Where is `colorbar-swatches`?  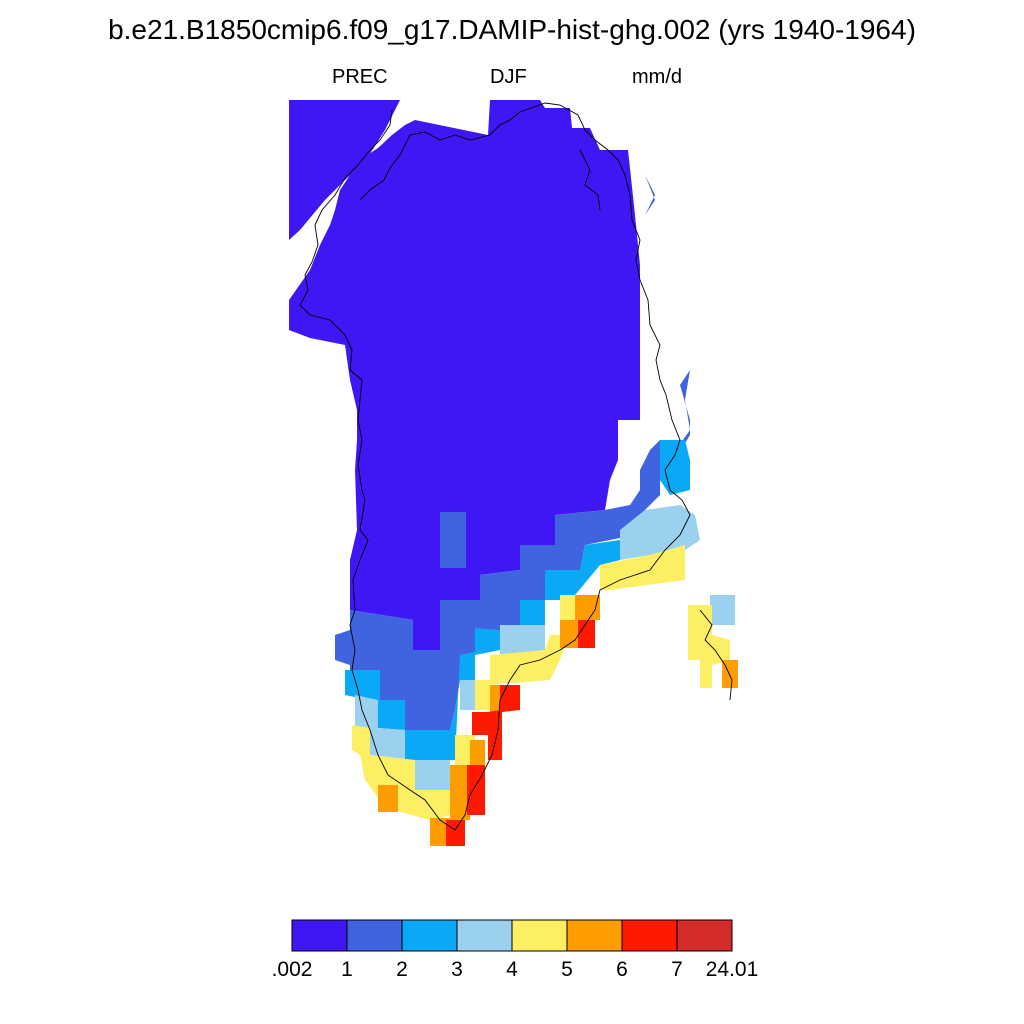 colorbar-swatches is located at coordinates (512, 935).